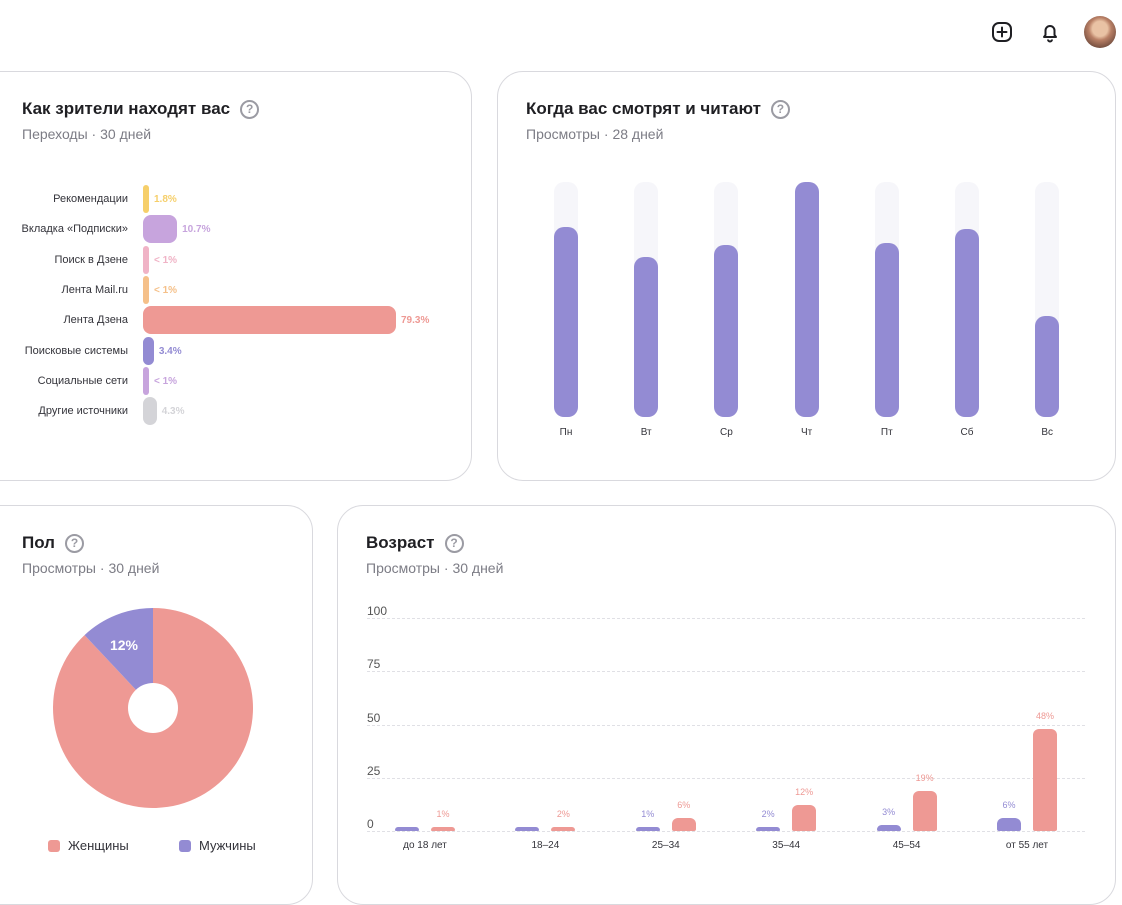 The image size is (1122, 905). What do you see at coordinates (83, 411) in the screenshot?
I see `source-label: Другие источники` at bounding box center [83, 411].